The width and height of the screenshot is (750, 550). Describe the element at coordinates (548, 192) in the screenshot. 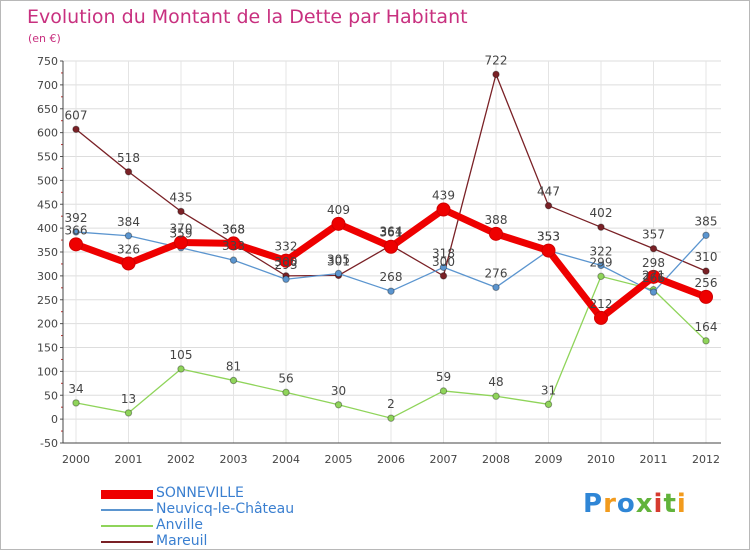

I see `data-label-mareuil: 447` at that location.